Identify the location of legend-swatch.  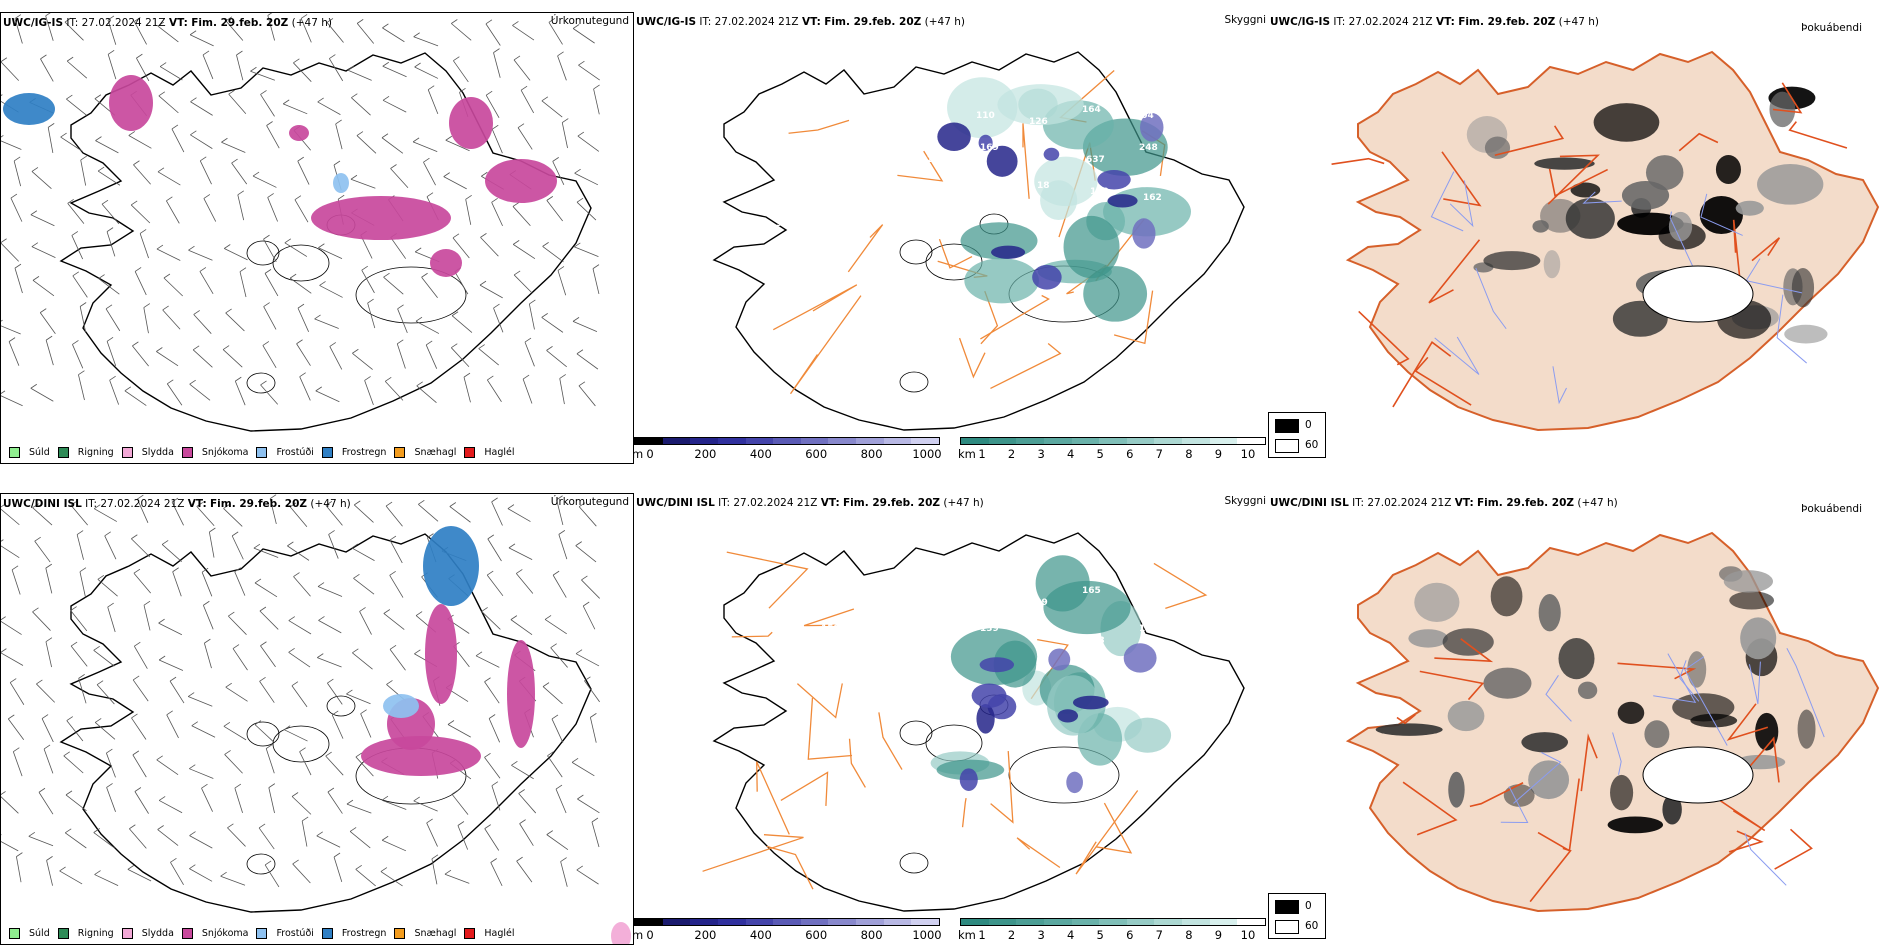
(14, 933).